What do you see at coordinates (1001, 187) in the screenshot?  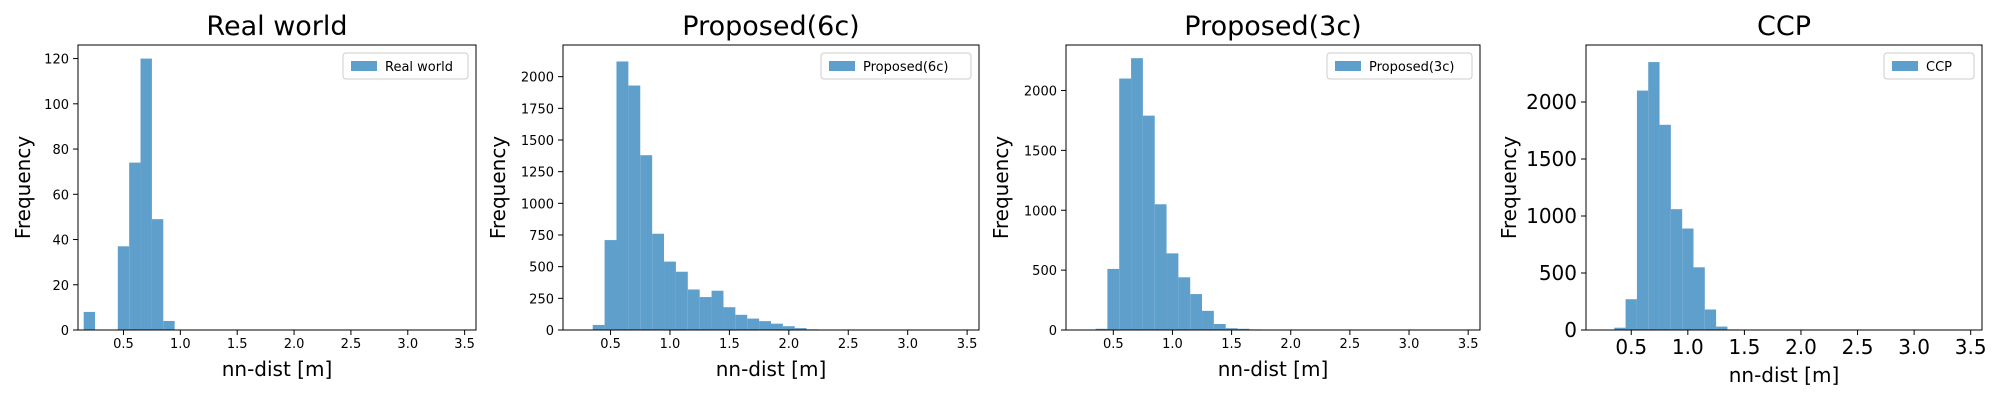 I see `y-axis-label: Frequency` at bounding box center [1001, 187].